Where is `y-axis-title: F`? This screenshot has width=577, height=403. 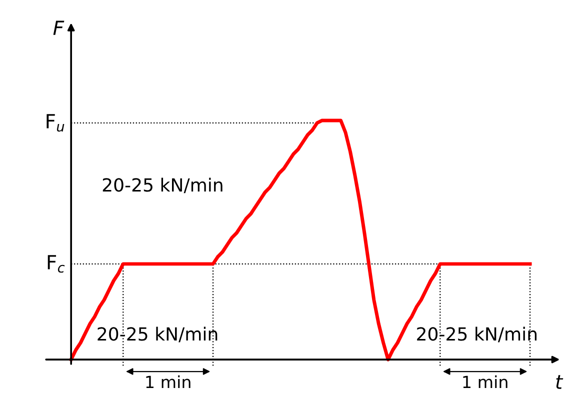 y-axis-title: F is located at coordinates (58, 27).